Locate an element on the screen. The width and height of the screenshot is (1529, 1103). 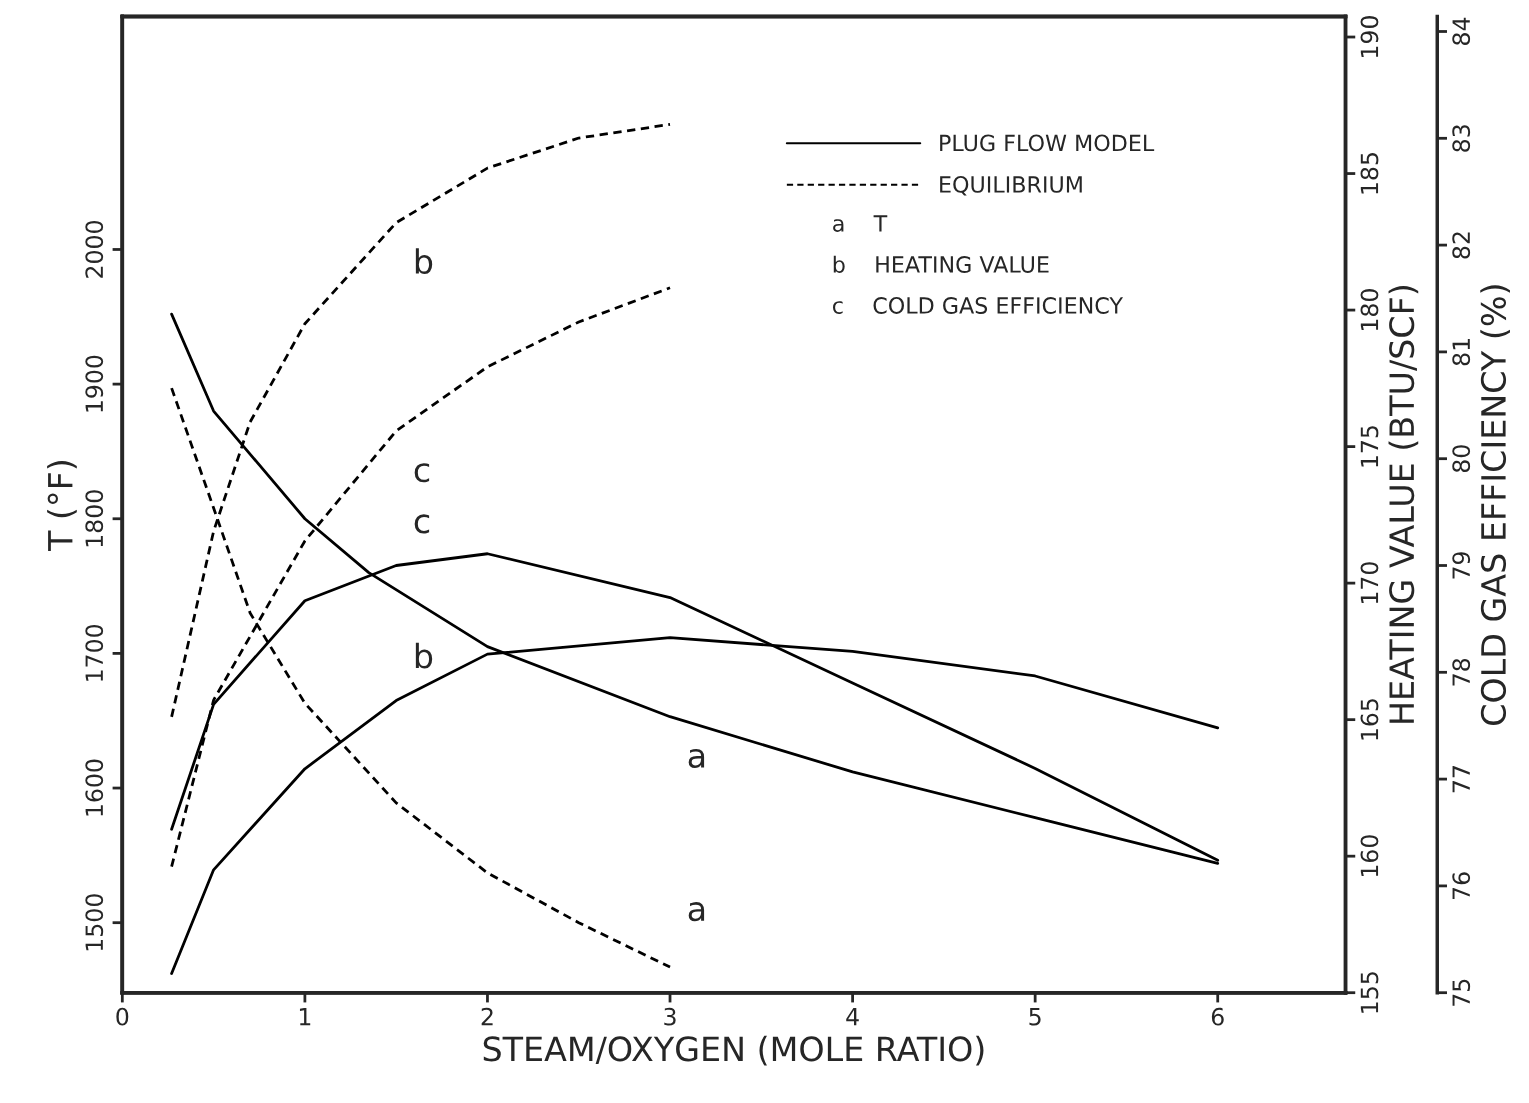
y3-tick-label: 76 is located at coordinates (1461, 885).